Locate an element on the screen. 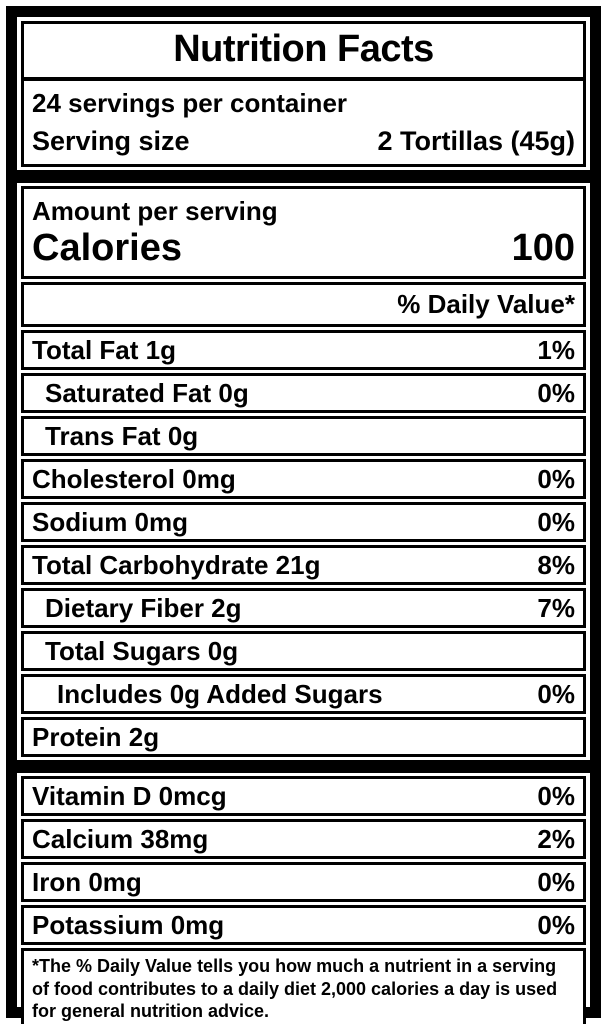 This screenshot has width=607, height=1024. calories-value: 100 is located at coordinates (543, 248).